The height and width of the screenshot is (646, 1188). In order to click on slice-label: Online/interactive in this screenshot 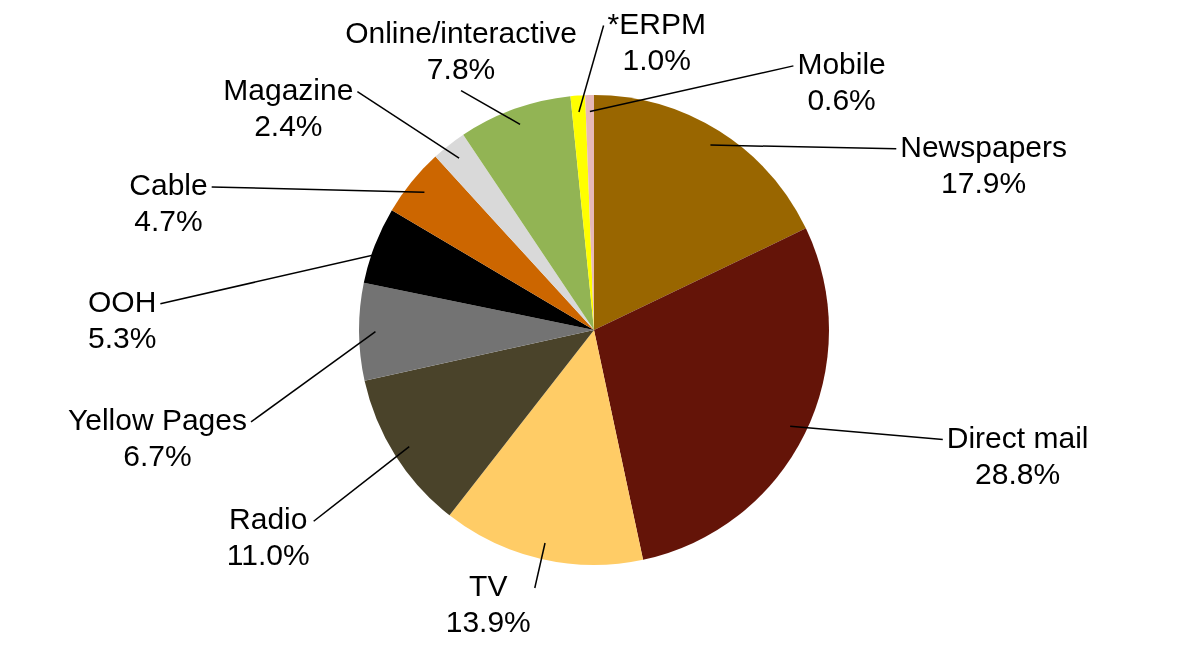, I will do `click(461, 32)`.